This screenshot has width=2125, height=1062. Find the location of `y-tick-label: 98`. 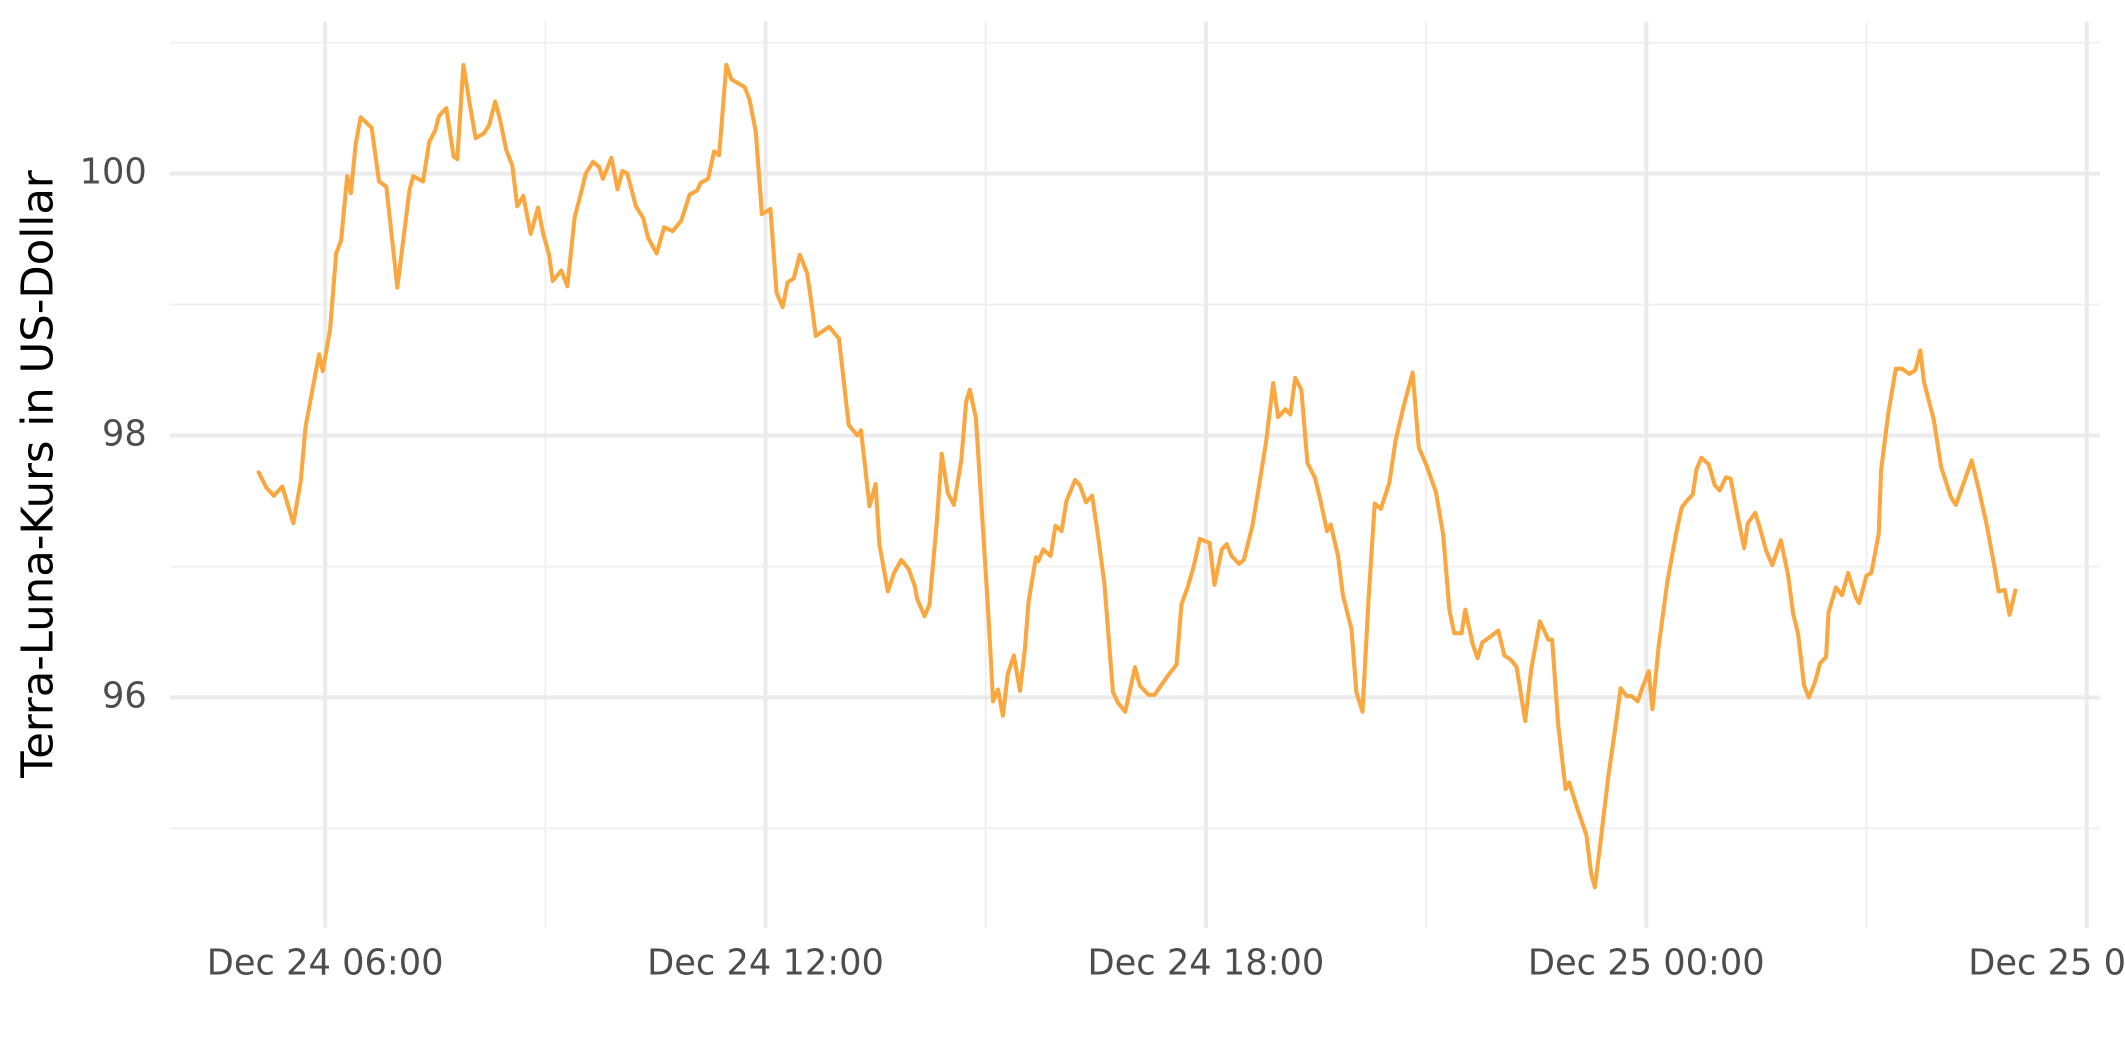

y-tick-label: 98 is located at coordinates (124, 433).